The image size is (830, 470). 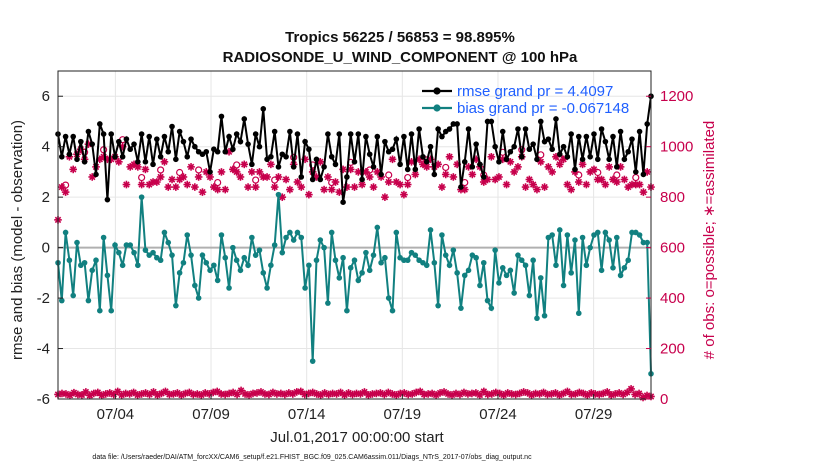 What do you see at coordinates (400, 57) in the screenshot?
I see `chart-title-line2: RADIOSONDE_U_WIND_COMPONENT @ 100 hPa` at bounding box center [400, 57].